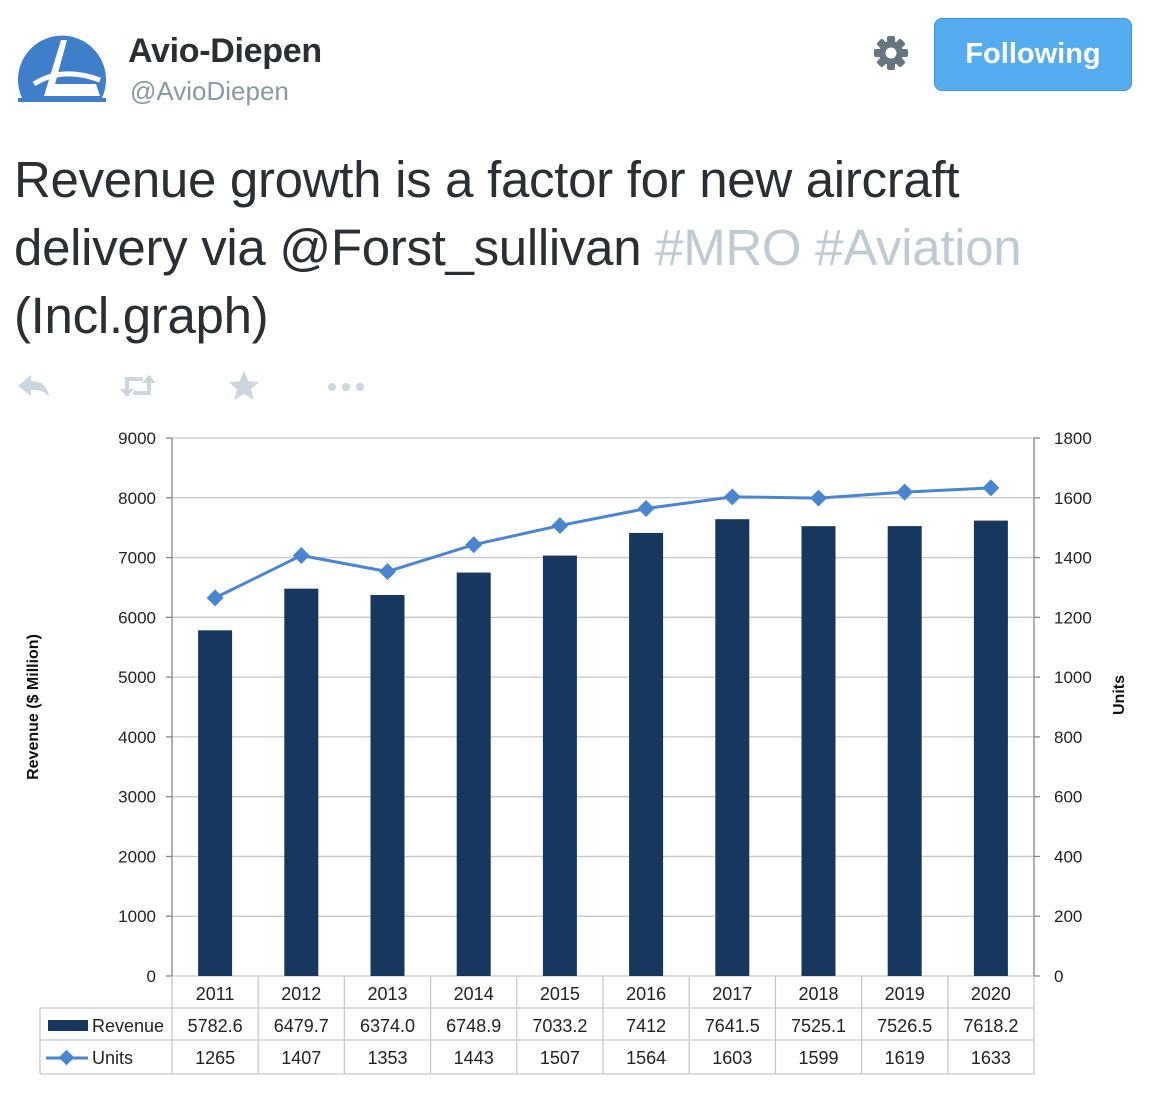 This screenshot has height=1106, width=1150. Describe the element at coordinates (137, 856) in the screenshot. I see `y-tick-label: 2000` at that location.